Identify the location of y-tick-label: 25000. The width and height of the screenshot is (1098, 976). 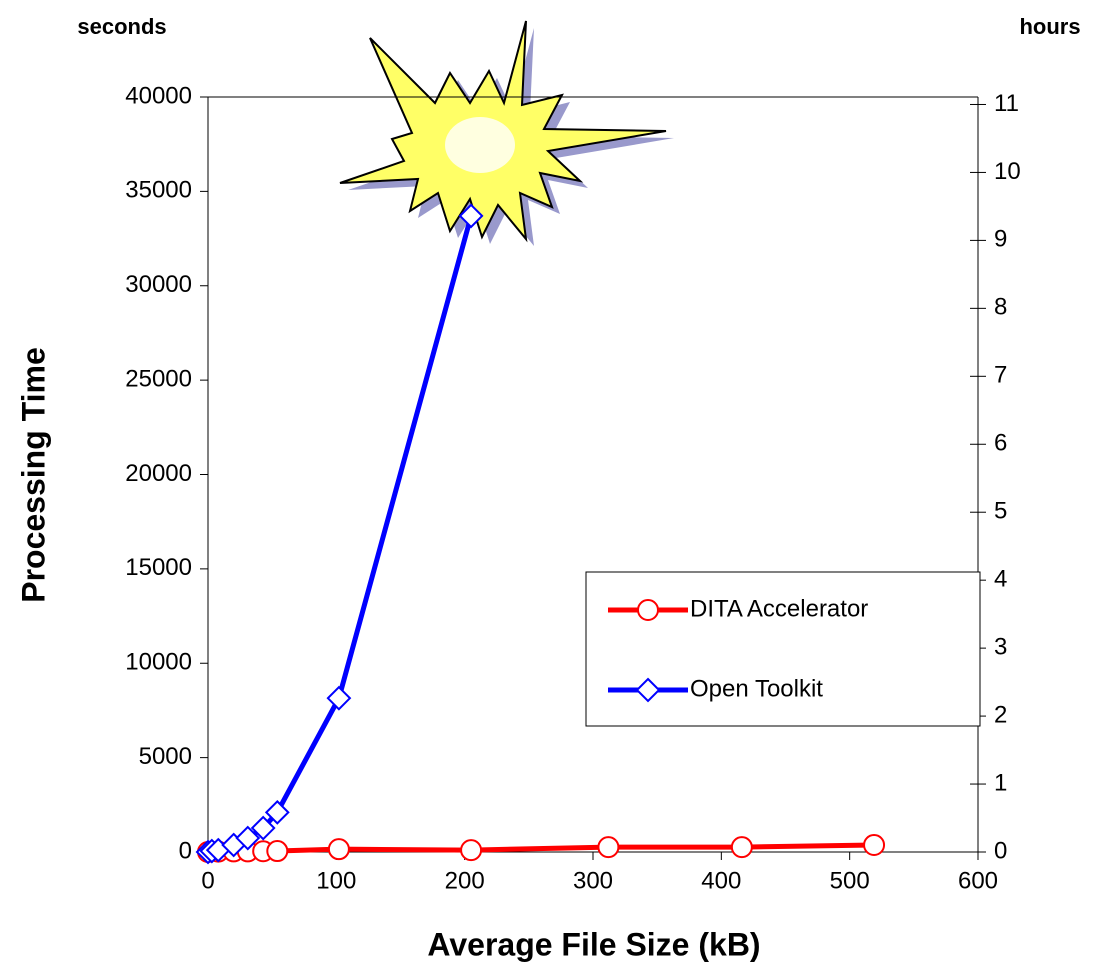
(158, 378).